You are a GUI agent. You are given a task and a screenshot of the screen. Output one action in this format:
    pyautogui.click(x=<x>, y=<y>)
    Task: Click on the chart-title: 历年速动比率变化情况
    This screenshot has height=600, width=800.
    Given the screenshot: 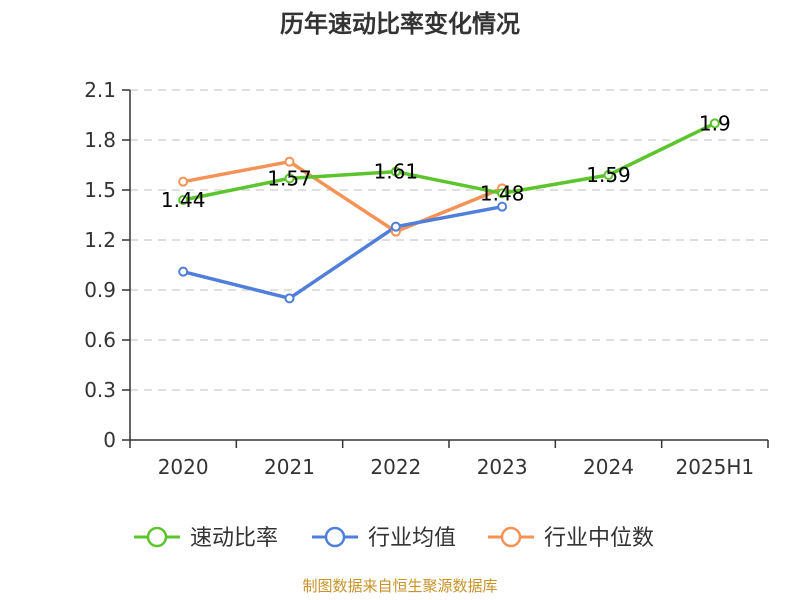 What is the action you would take?
    pyautogui.click(x=400, y=24)
    